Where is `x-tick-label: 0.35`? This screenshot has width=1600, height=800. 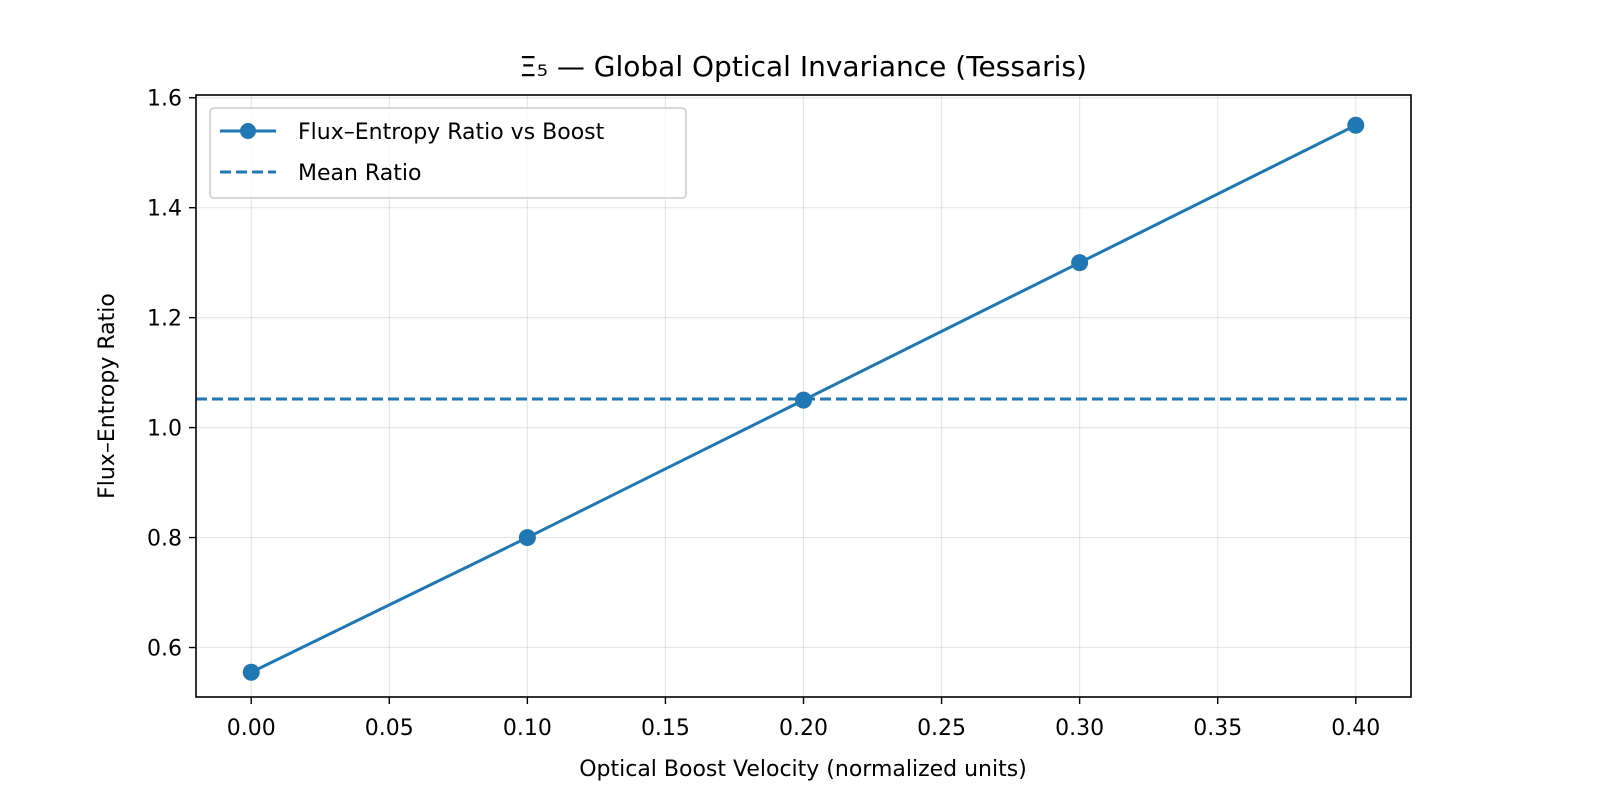 x-tick-label: 0.35 is located at coordinates (1217, 728).